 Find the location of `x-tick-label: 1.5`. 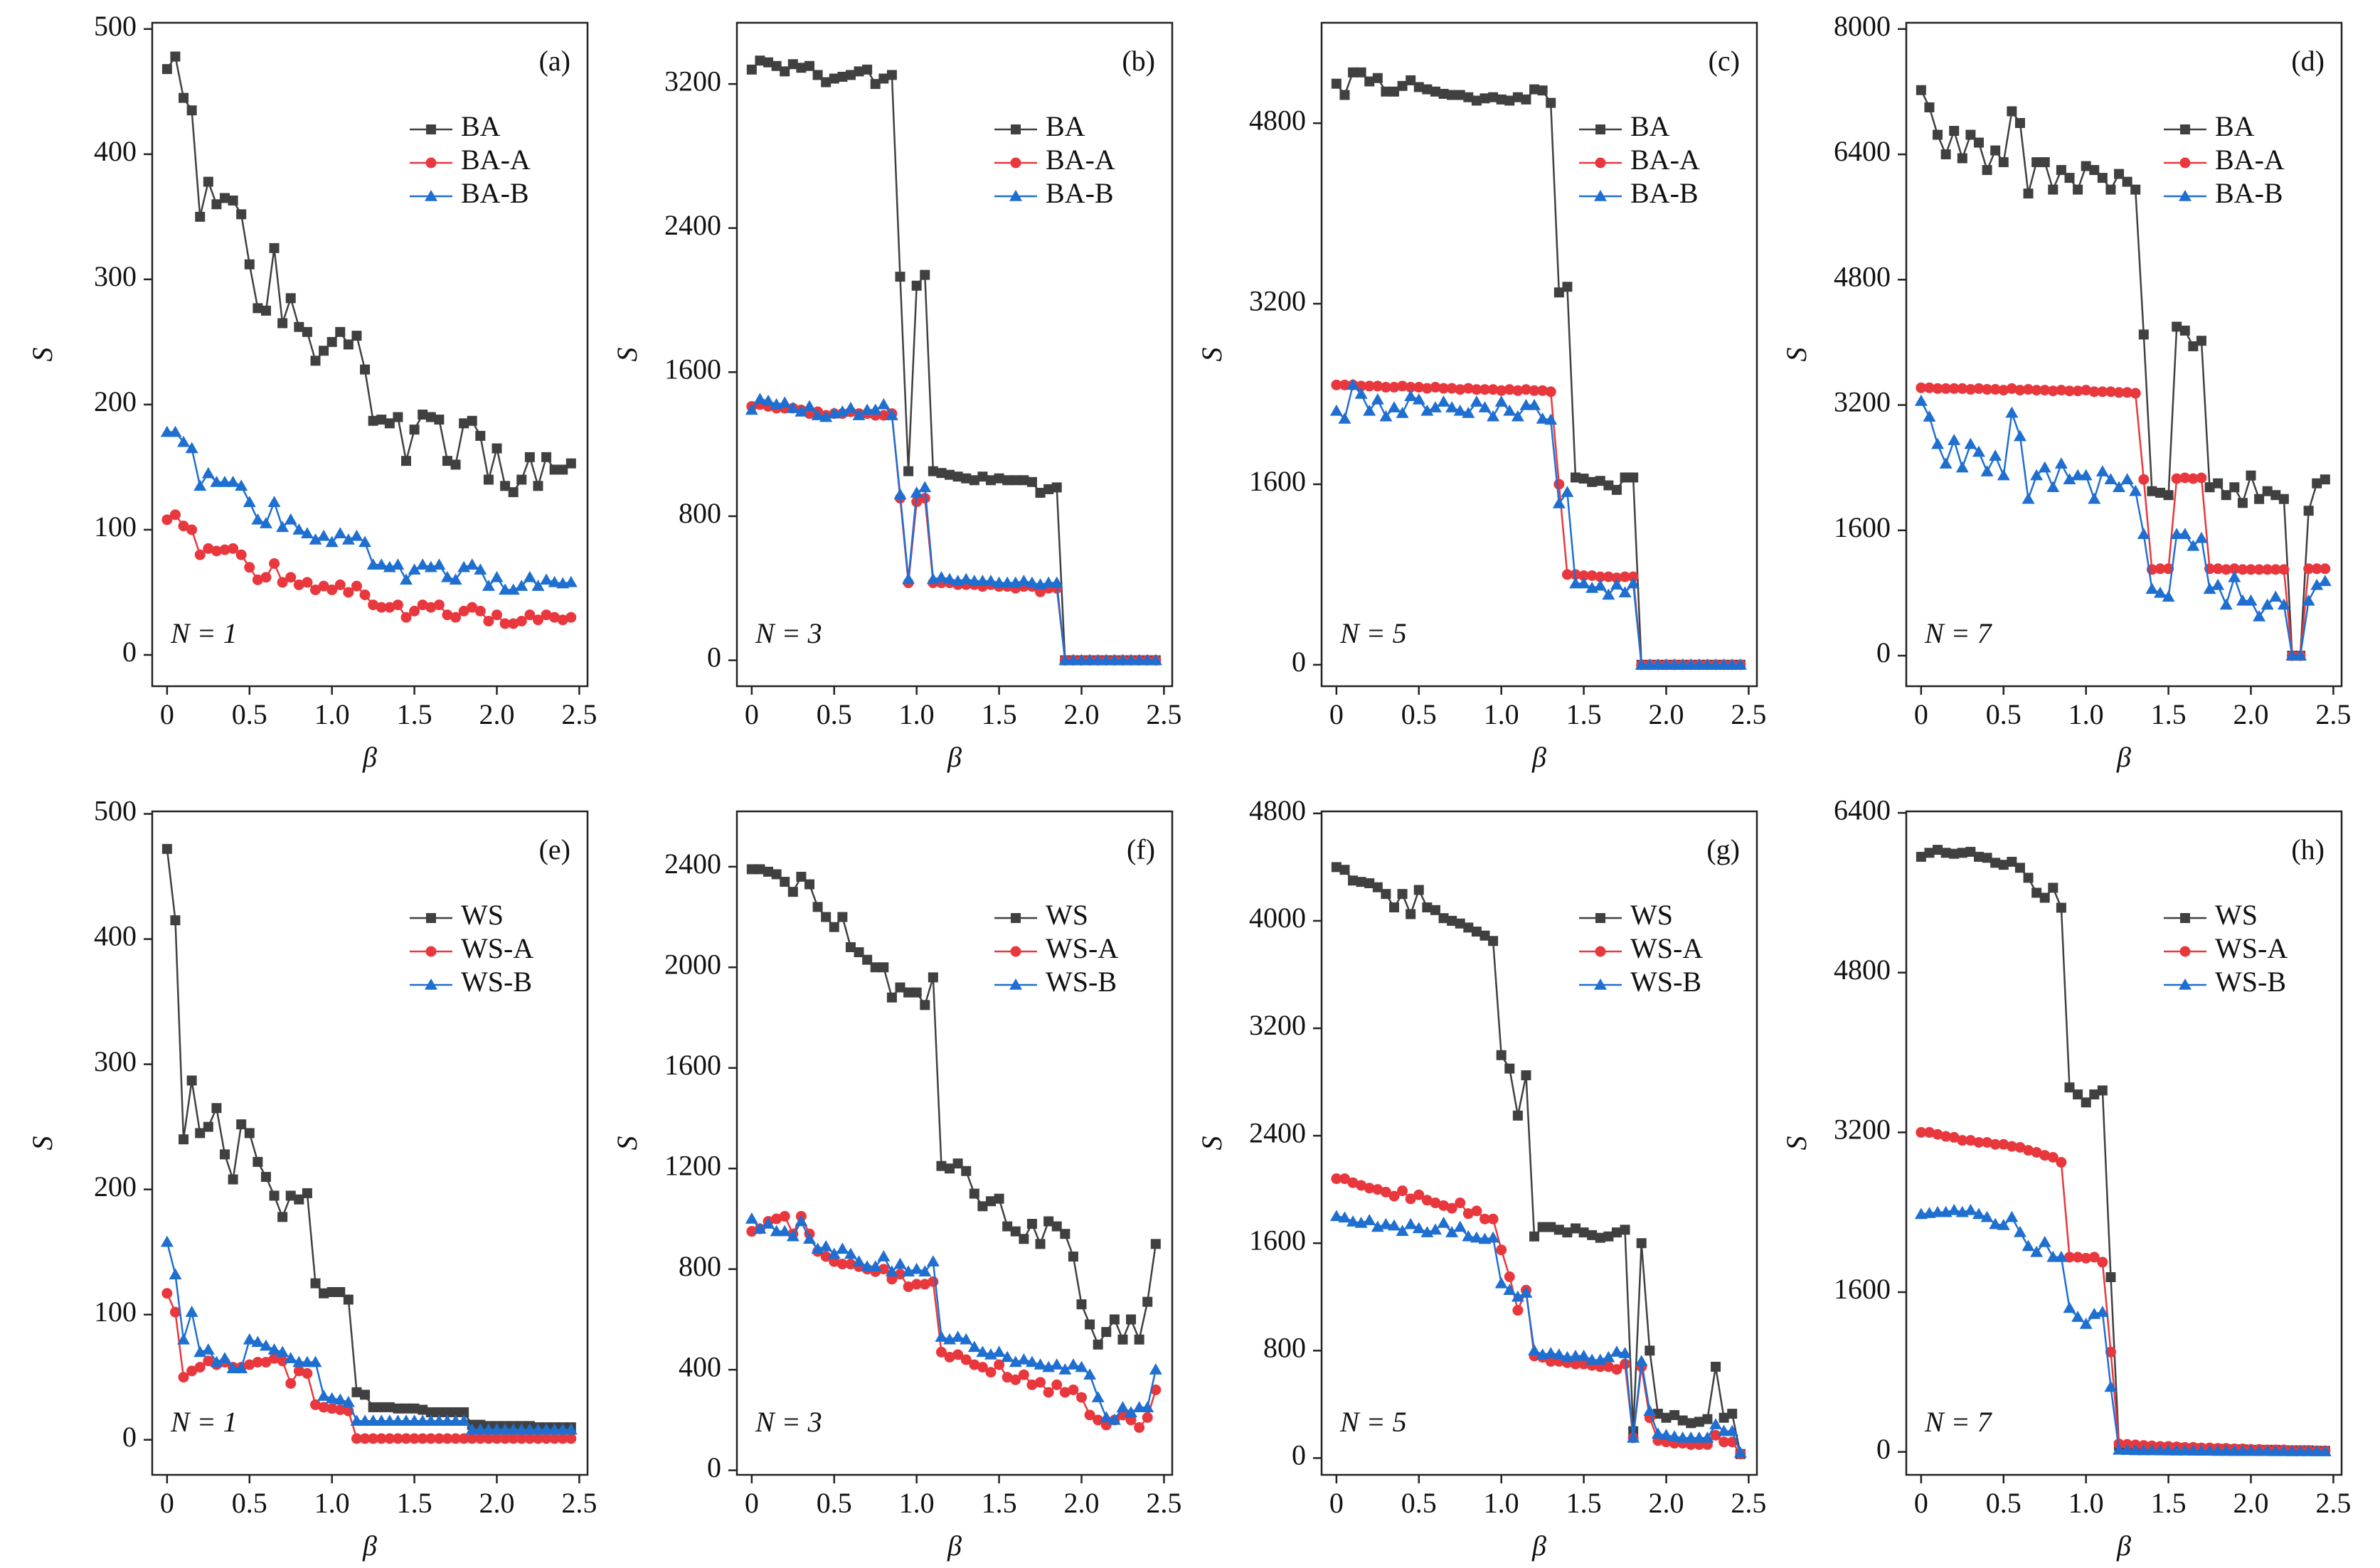

x-tick-label: 1.5 is located at coordinates (2169, 714).